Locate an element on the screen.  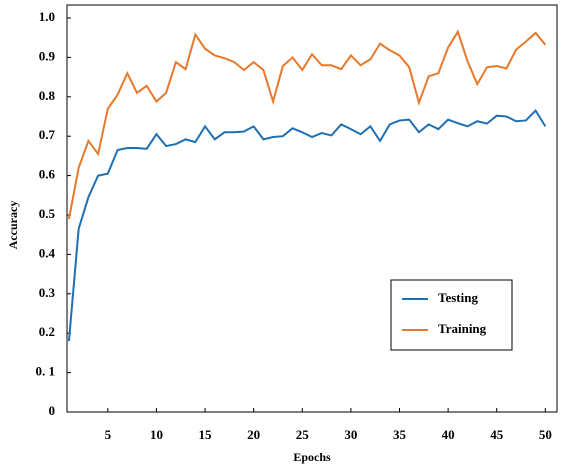
y-tick-label: 0.7 is located at coordinates (47, 134).